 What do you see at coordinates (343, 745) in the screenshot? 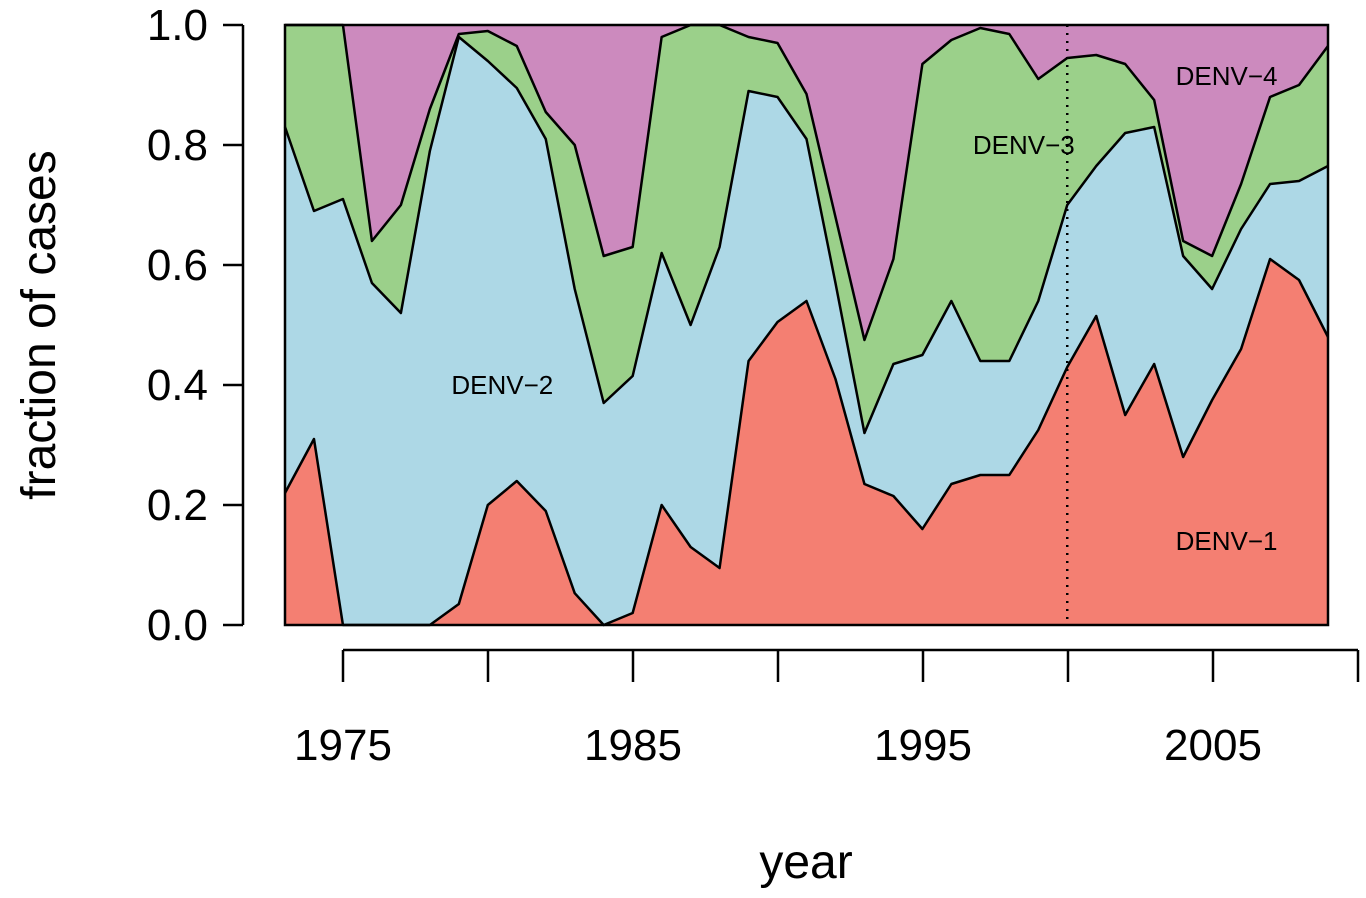
I see `x-tick-label: 1975` at bounding box center [343, 745].